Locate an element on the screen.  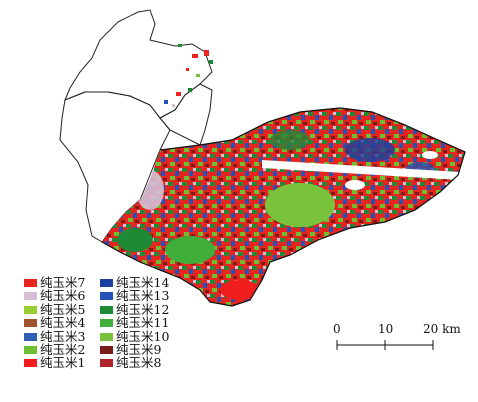
legend-item: 纯玉米13 is located at coordinates (150, 296).